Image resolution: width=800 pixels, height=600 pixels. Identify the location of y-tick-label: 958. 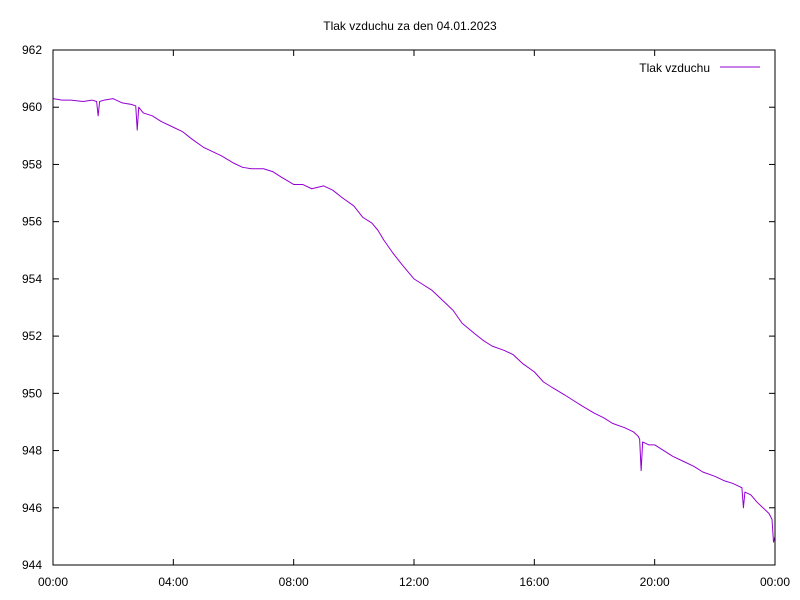
(32, 164).